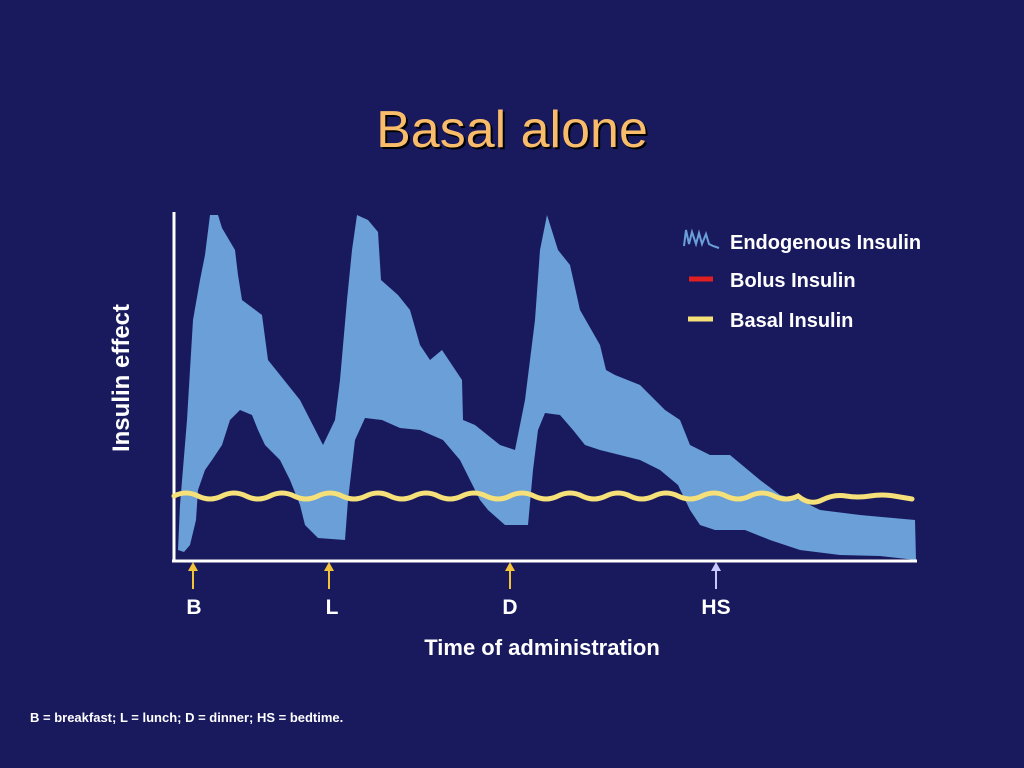 The height and width of the screenshot is (768, 1024). Describe the element at coordinates (716, 575) in the screenshot. I see `arrow-bedtime` at that location.